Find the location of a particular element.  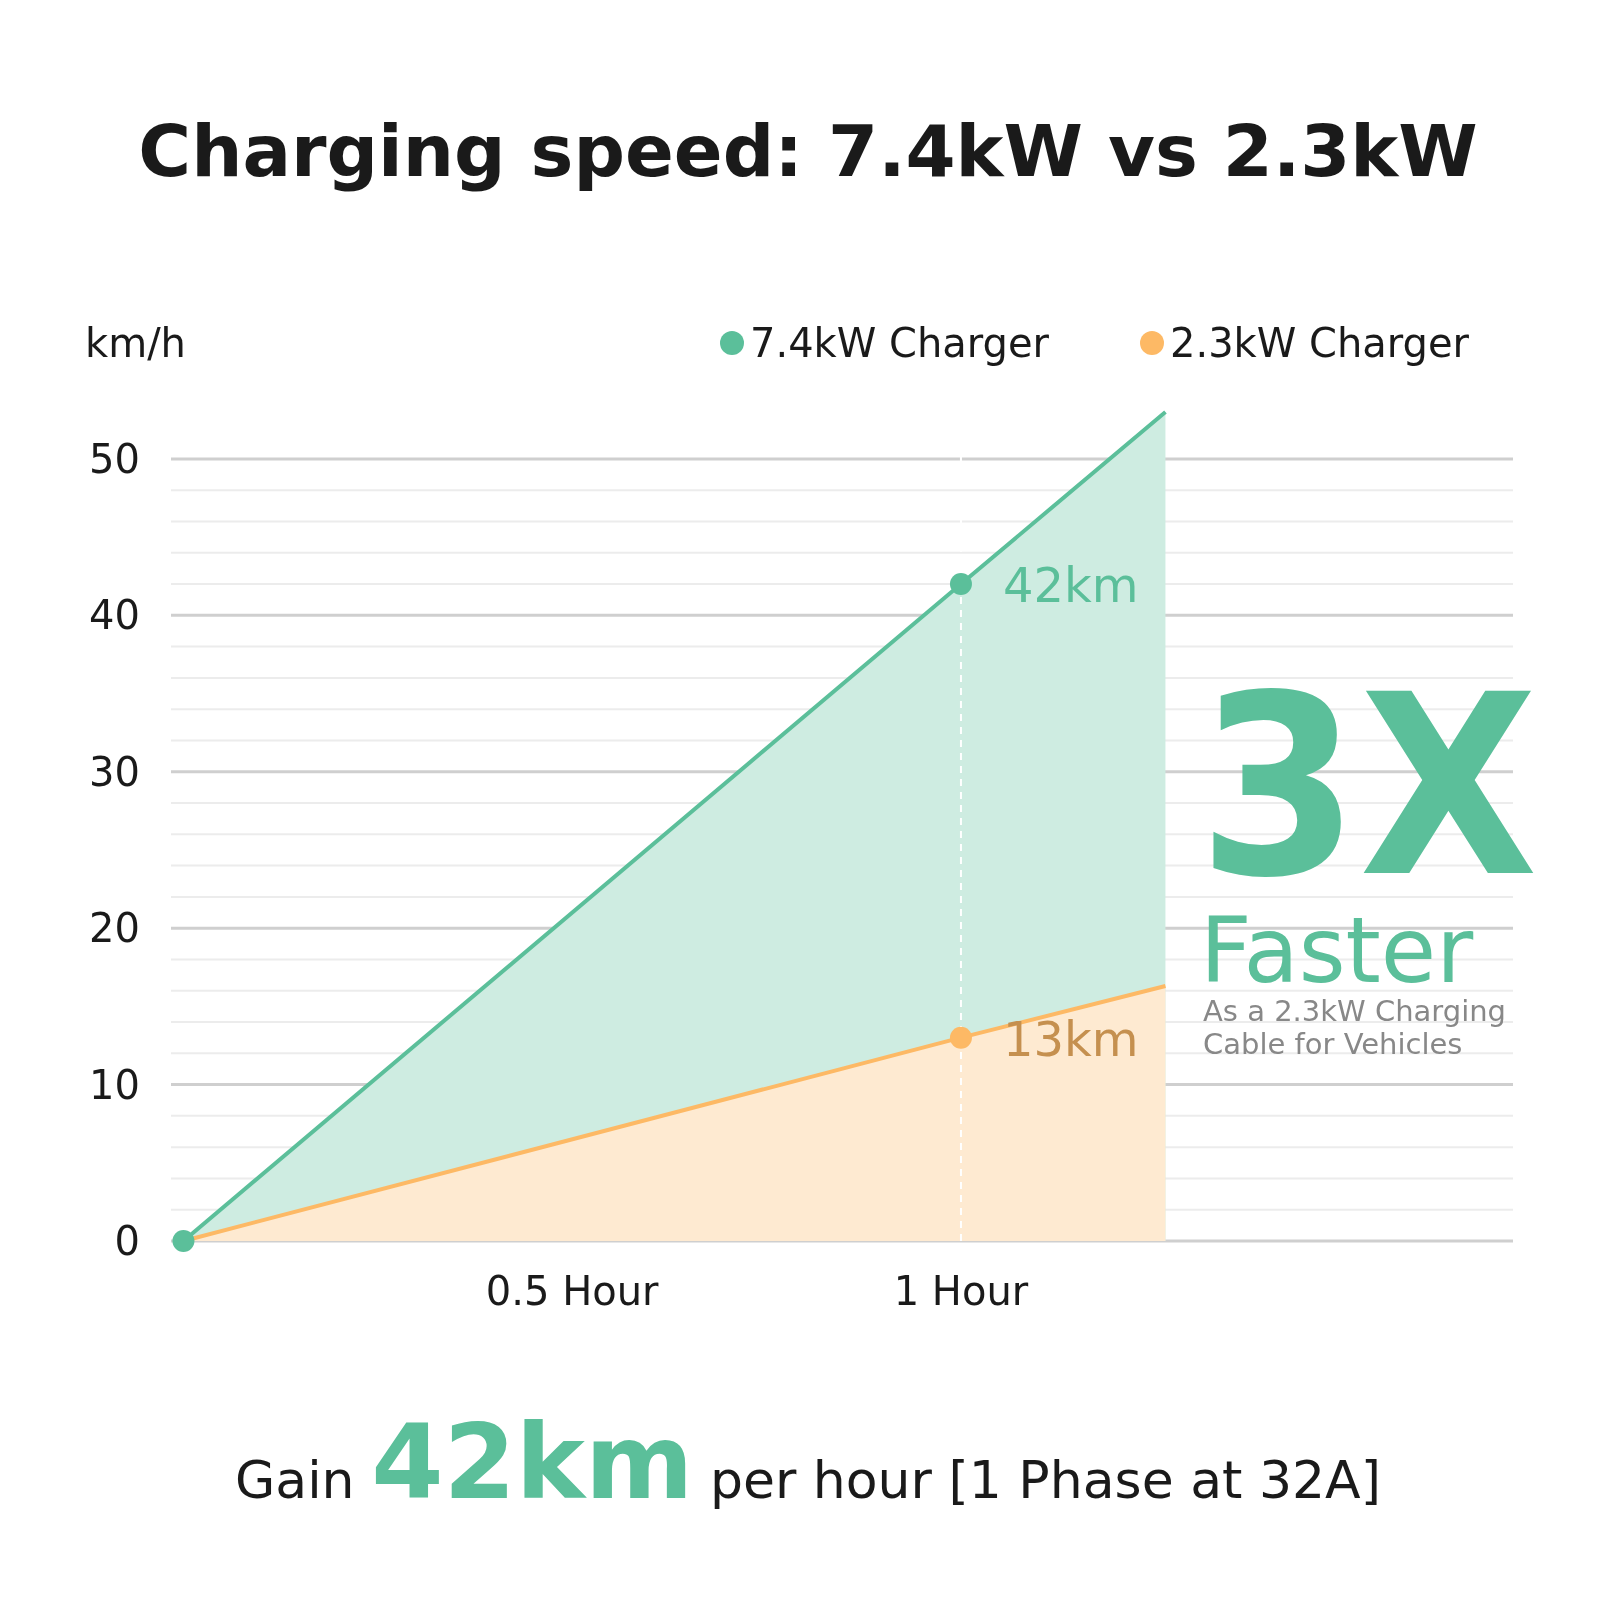

annotation: 13km is located at coordinates (1070, 1038).